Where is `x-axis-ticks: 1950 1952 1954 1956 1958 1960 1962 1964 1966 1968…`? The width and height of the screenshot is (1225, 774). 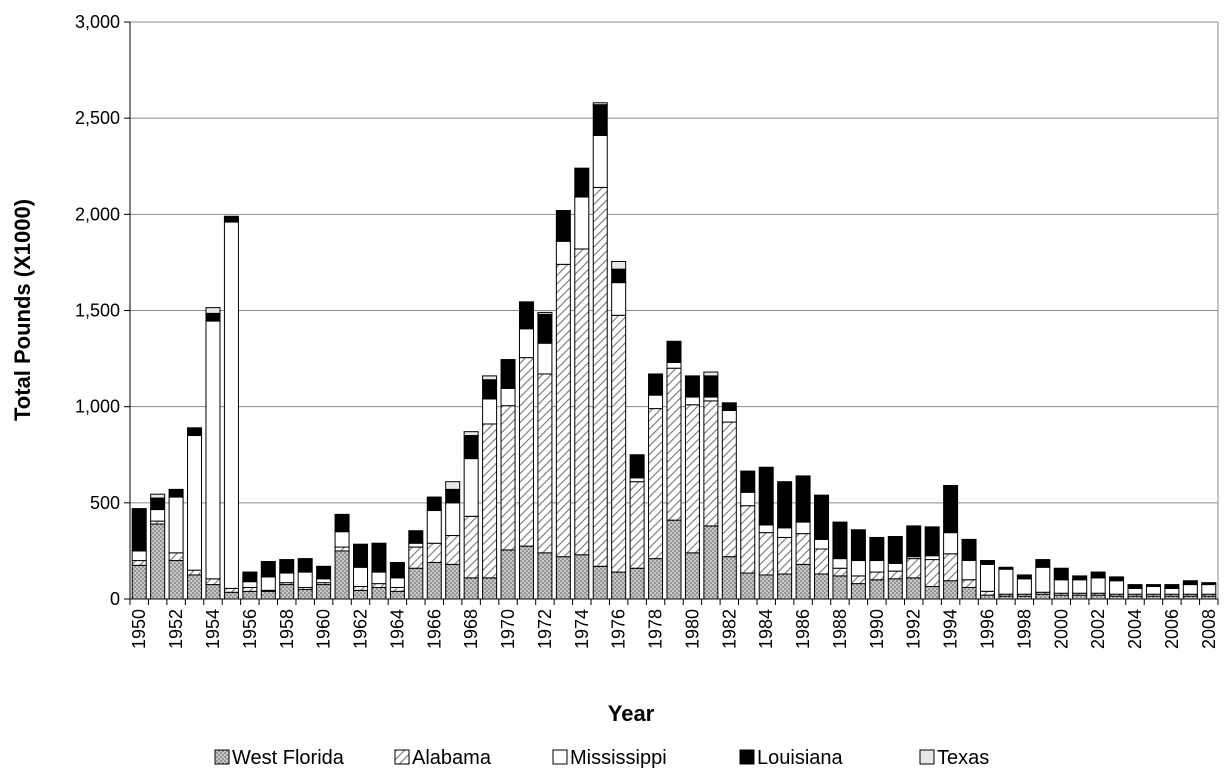
x-axis-ticks: 1950 1952 1954 1956 1958 1960 1962 1964 1966 1968… is located at coordinates (674, 624).